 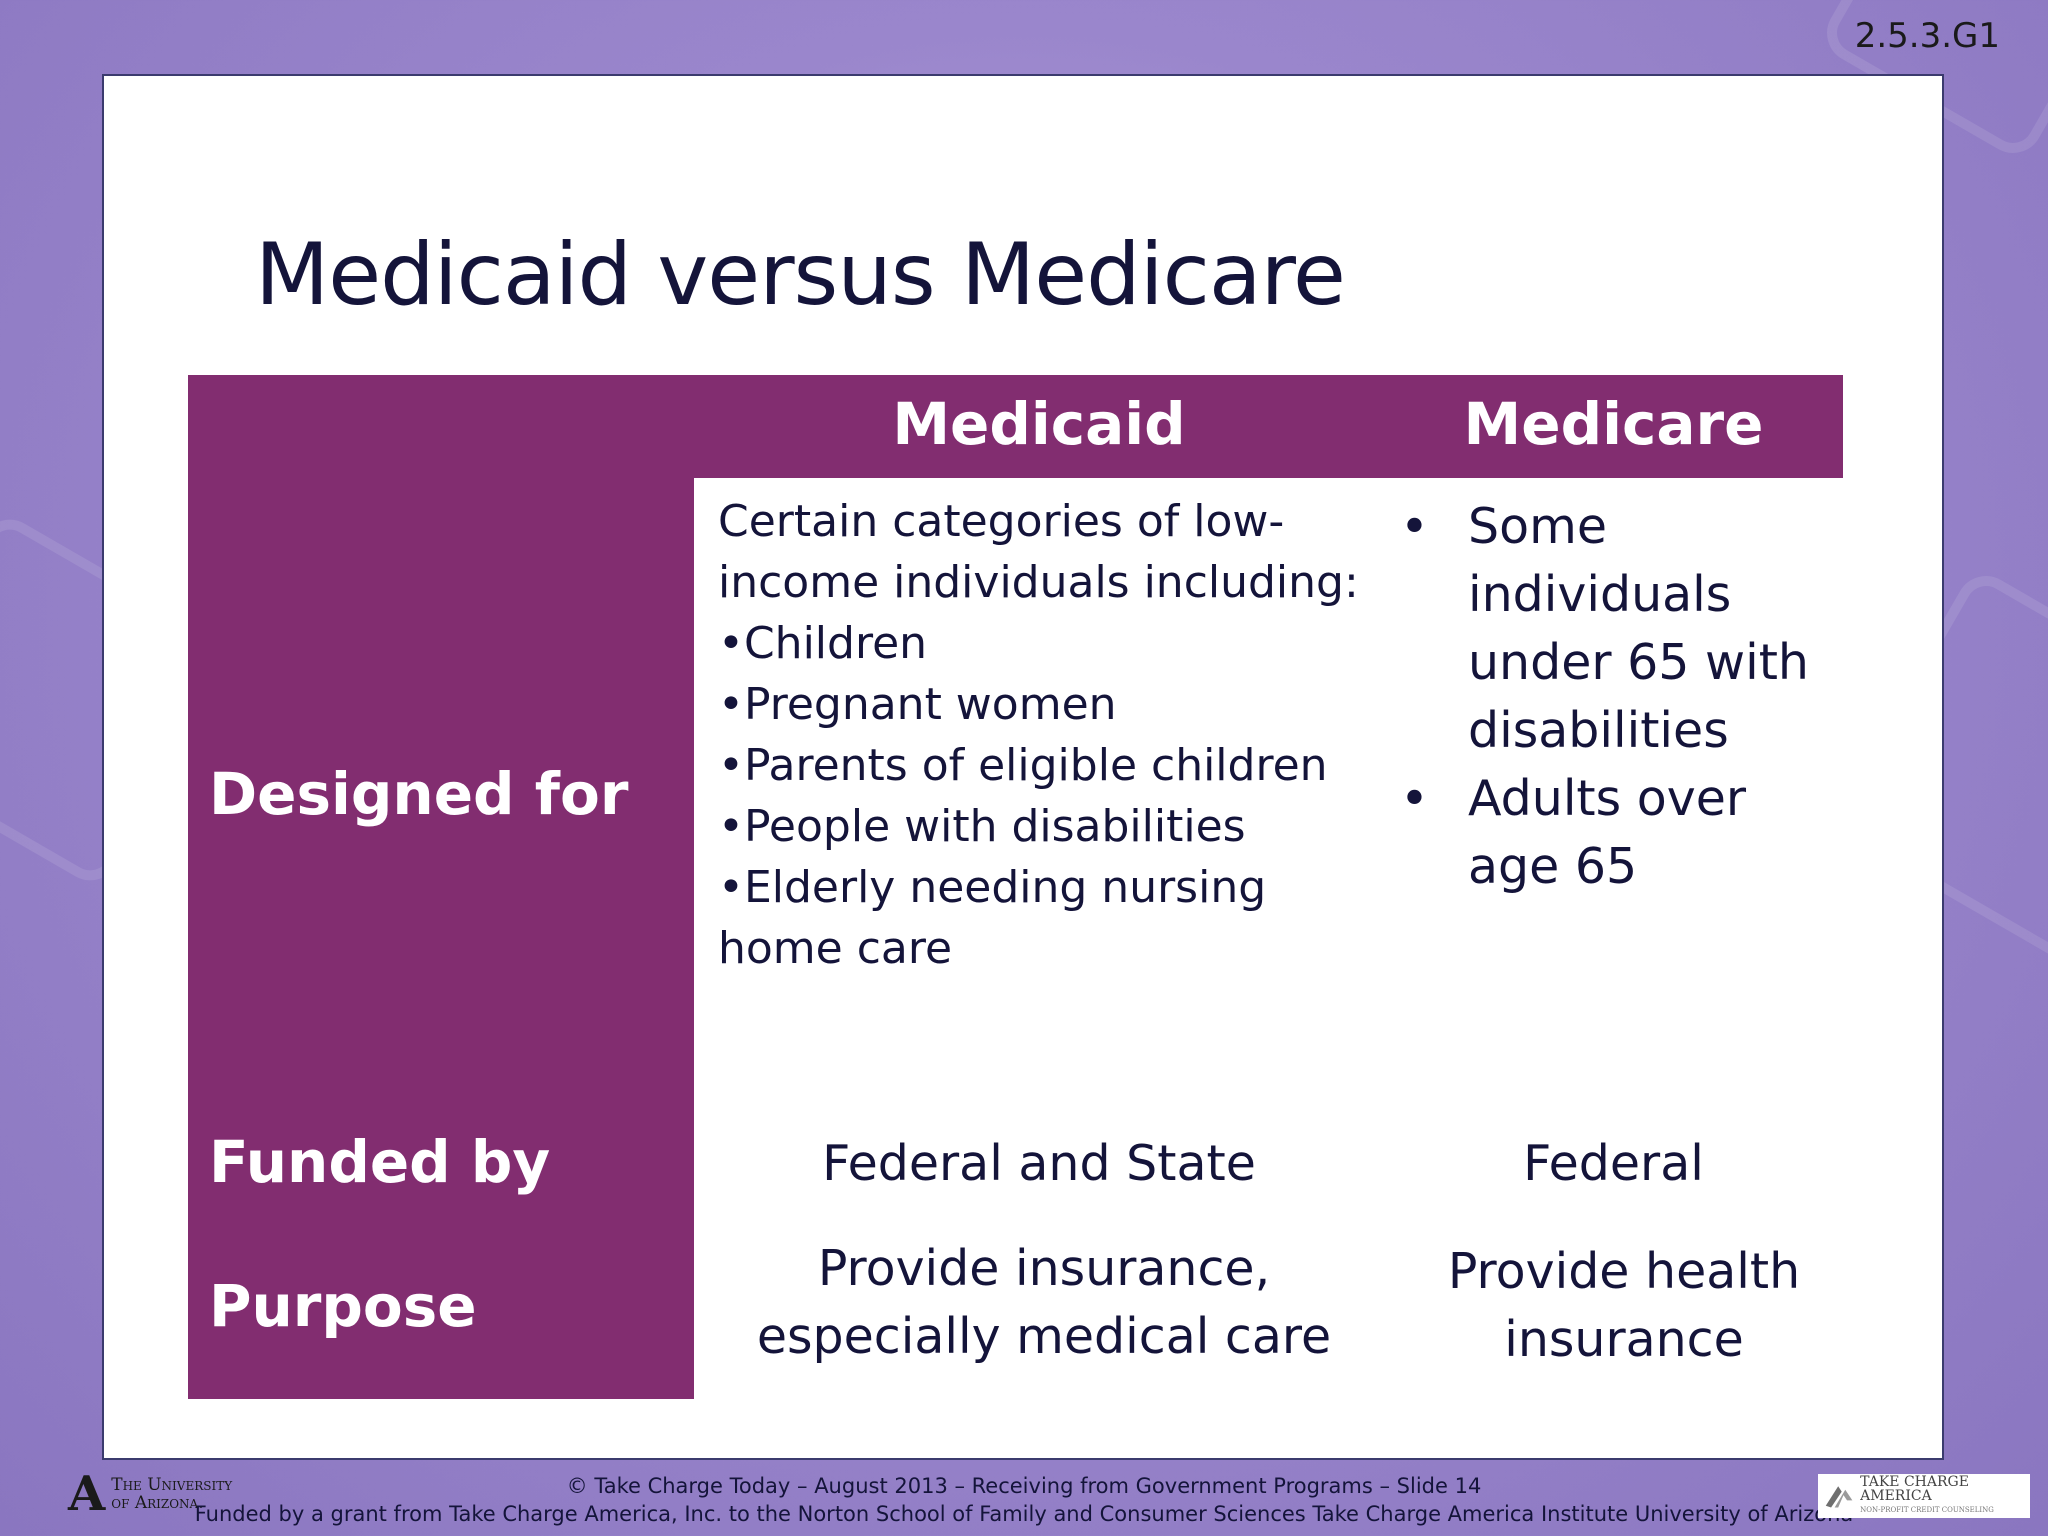 I want to click on cell-line: Provide insurance,, so click(x=1044, y=1268).